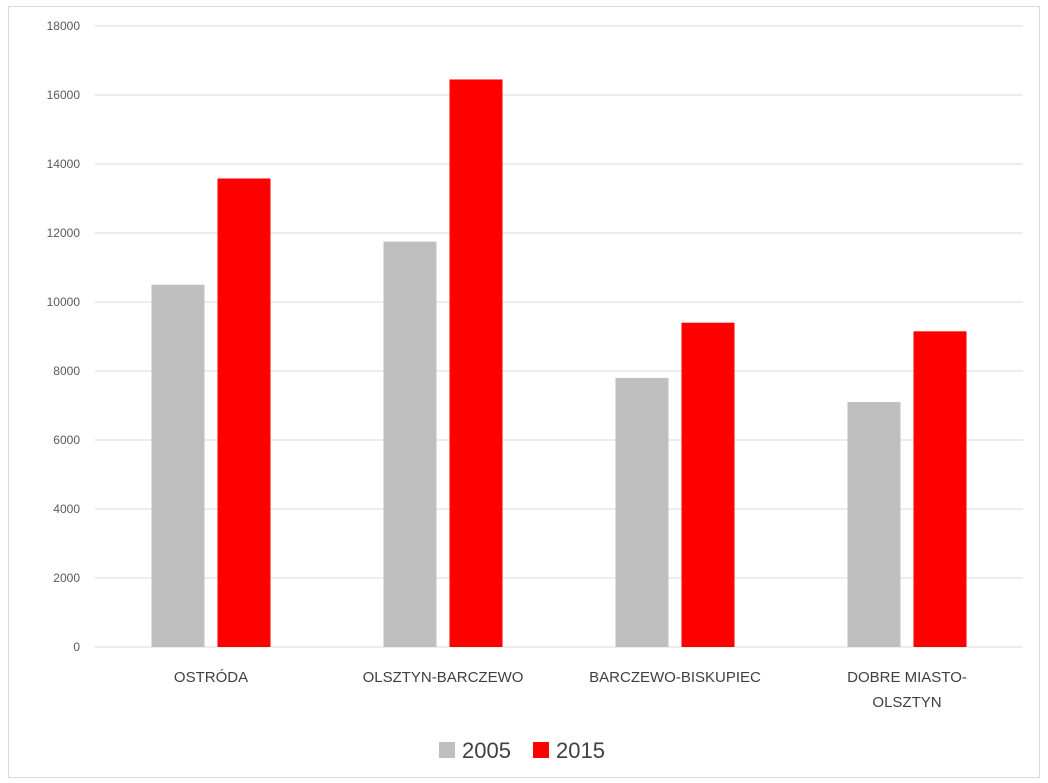  Describe the element at coordinates (64, 26) in the screenshot. I see `y-tick-label: 18000` at that location.